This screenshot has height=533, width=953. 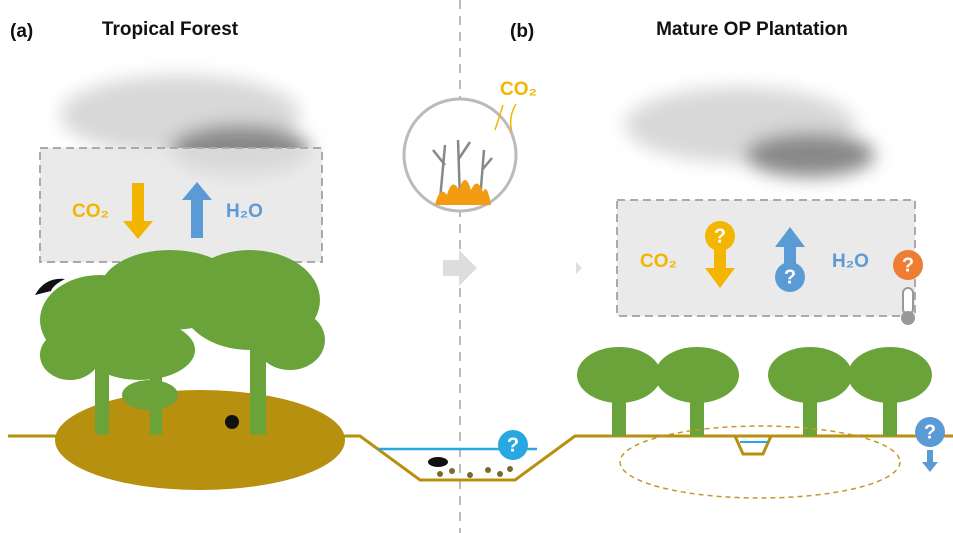 What do you see at coordinates (930, 461) in the screenshot?
I see `drainage-arrow` at bounding box center [930, 461].